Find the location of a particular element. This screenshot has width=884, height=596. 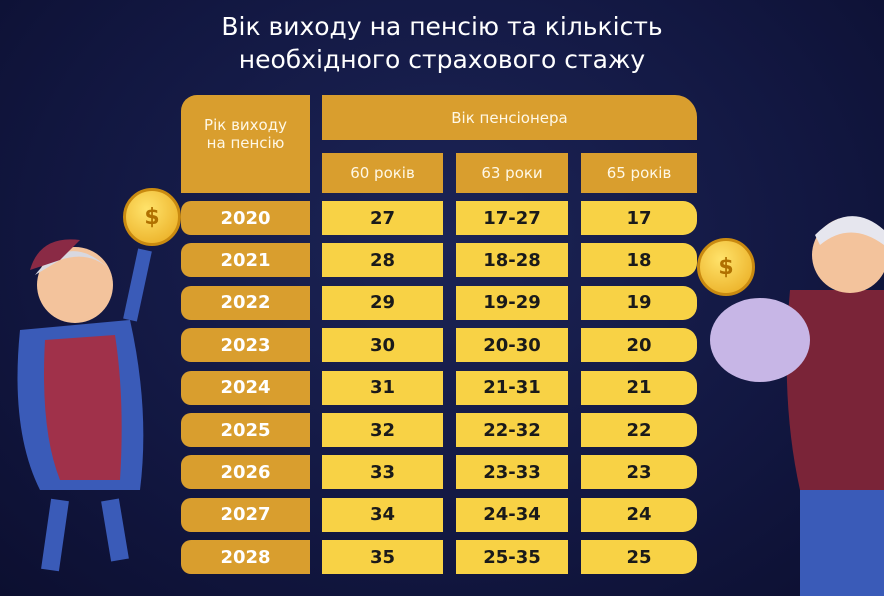

value-cell-60: 35 is located at coordinates (382, 557).